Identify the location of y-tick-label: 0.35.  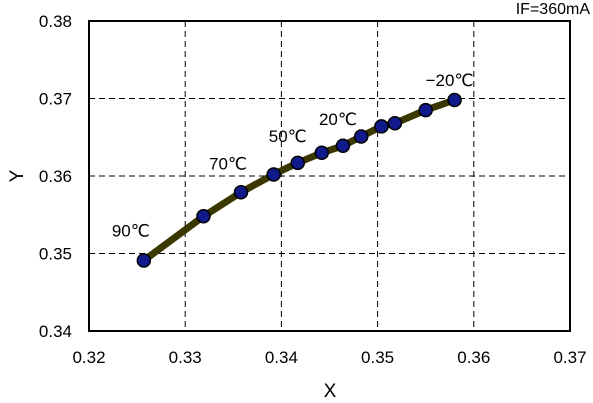
(55, 254).